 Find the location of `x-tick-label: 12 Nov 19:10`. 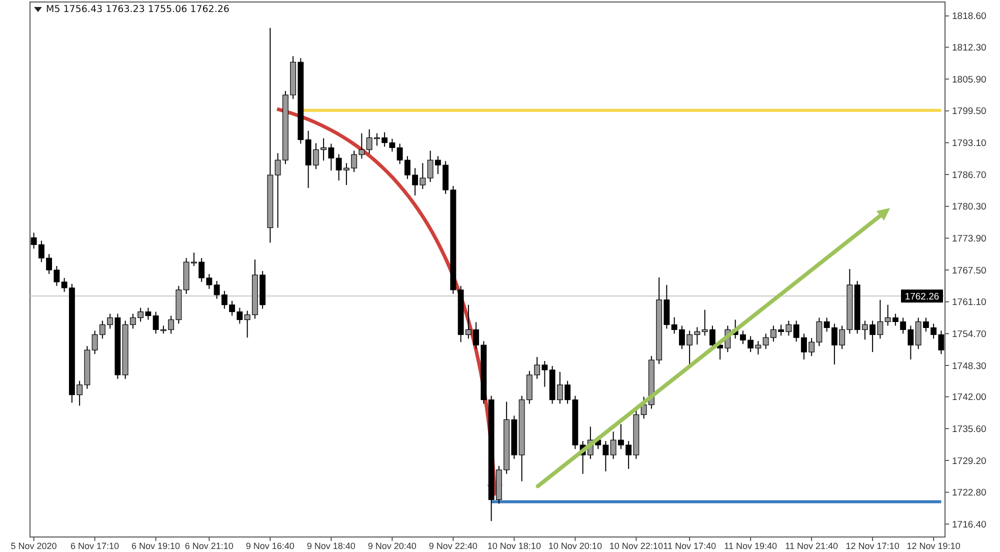

x-tick-label: 12 Nov 19:10 is located at coordinates (933, 546).